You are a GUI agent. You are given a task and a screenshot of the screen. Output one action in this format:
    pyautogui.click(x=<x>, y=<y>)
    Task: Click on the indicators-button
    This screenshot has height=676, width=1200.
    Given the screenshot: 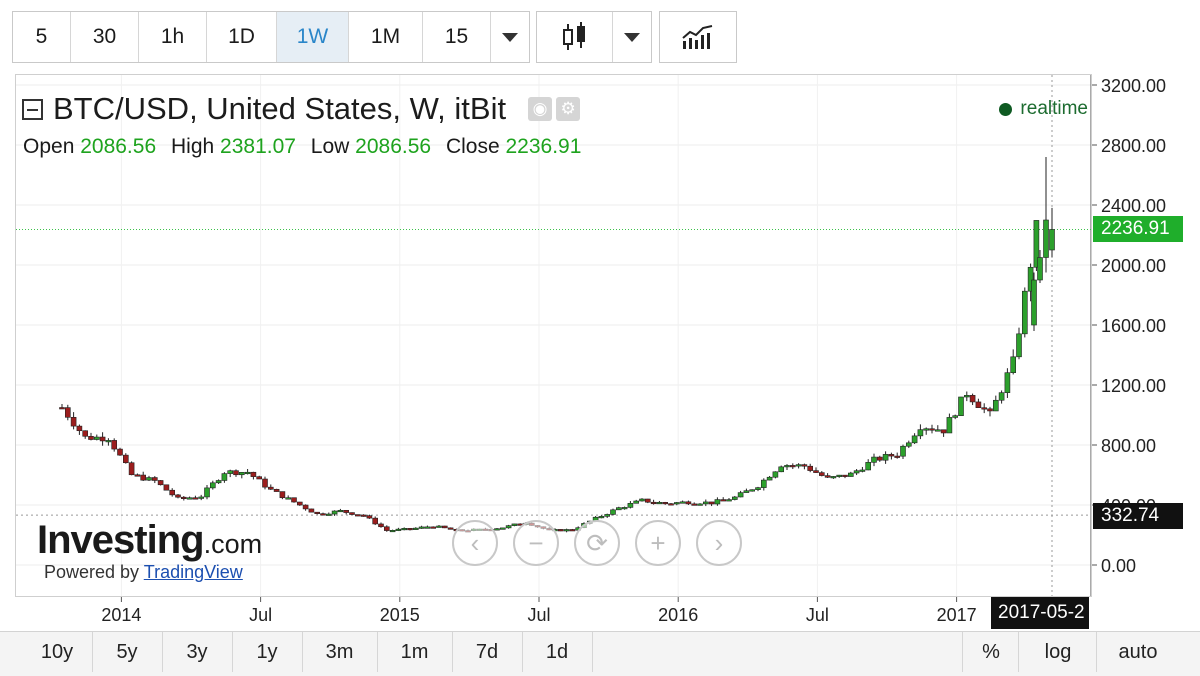 What is the action you would take?
    pyautogui.click(x=698, y=37)
    